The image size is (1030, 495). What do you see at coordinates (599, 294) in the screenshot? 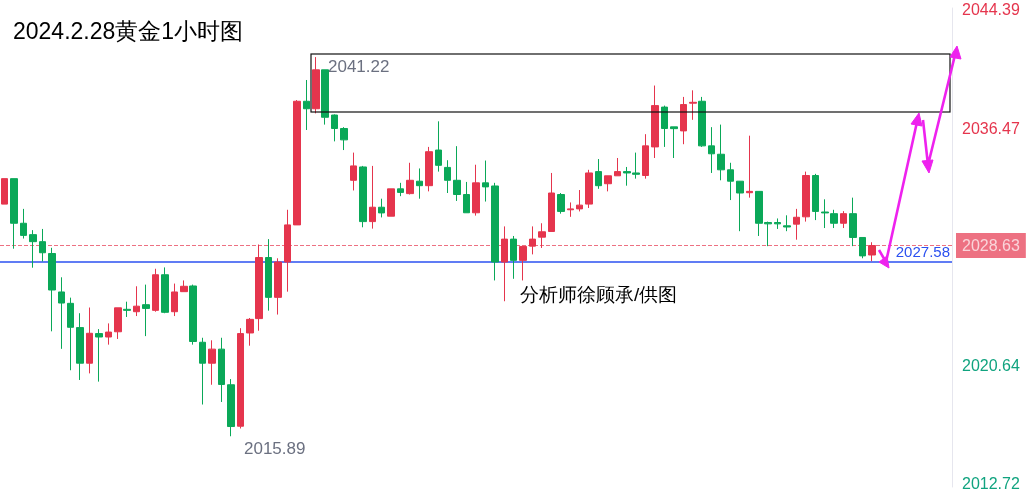
I see `annotation: 分析师徐顾承/供图` at bounding box center [599, 294].